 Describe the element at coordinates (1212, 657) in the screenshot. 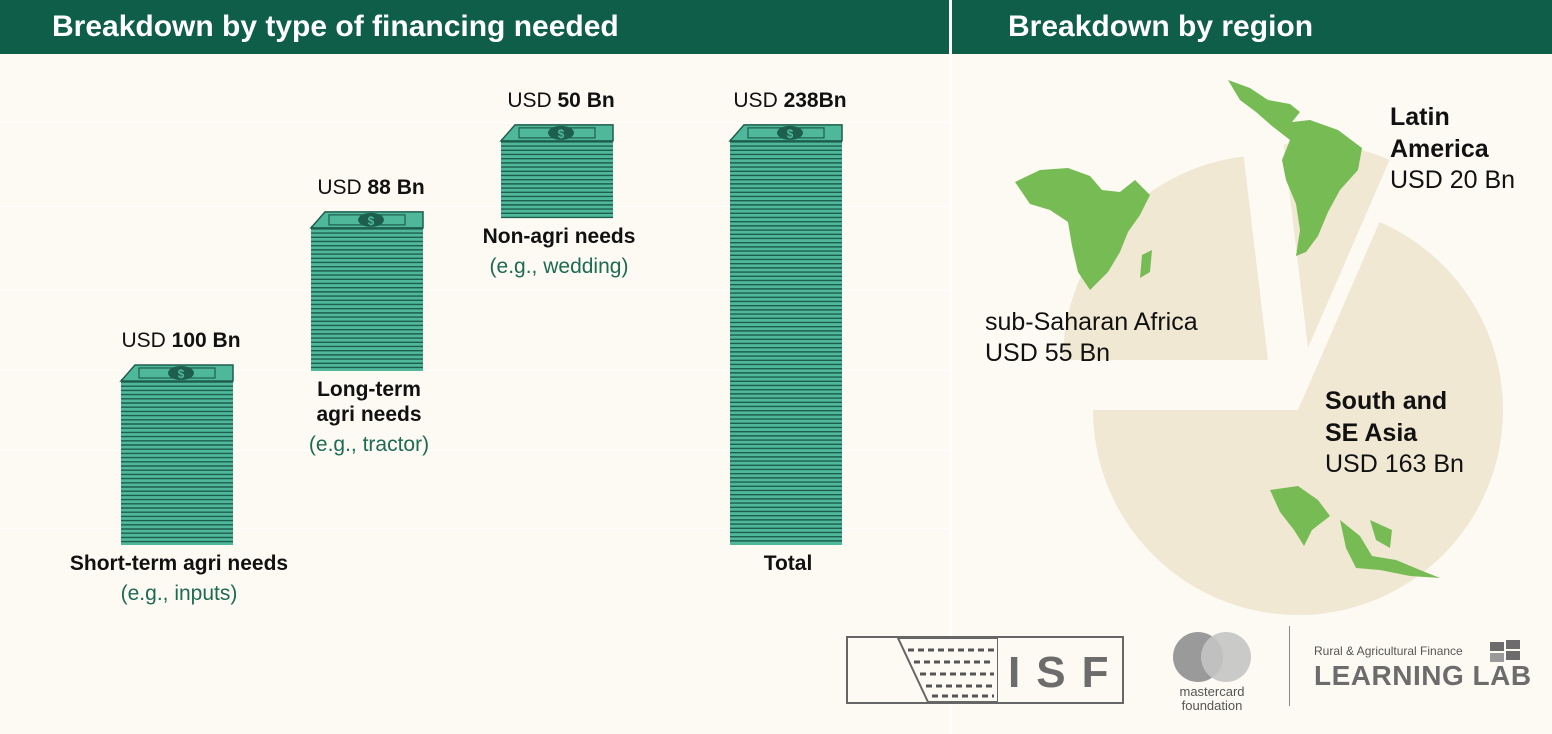

I see `mastercard-circles-icon` at that location.